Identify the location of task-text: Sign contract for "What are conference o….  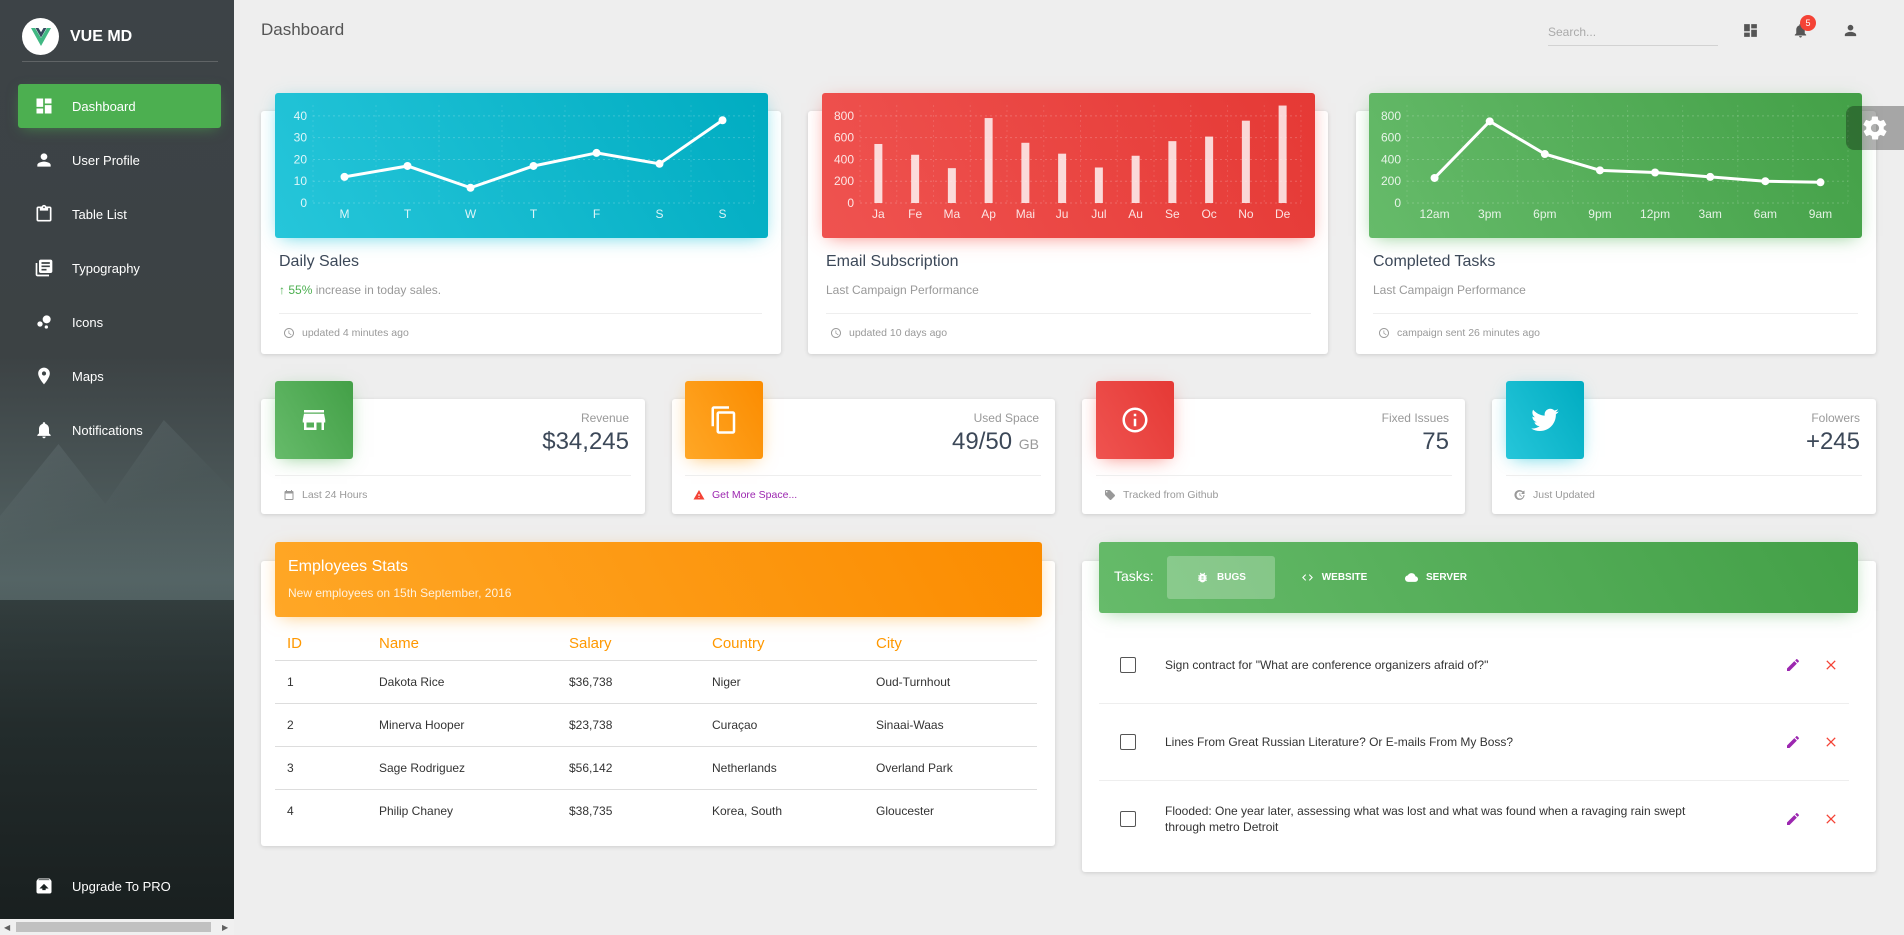
(1327, 665).